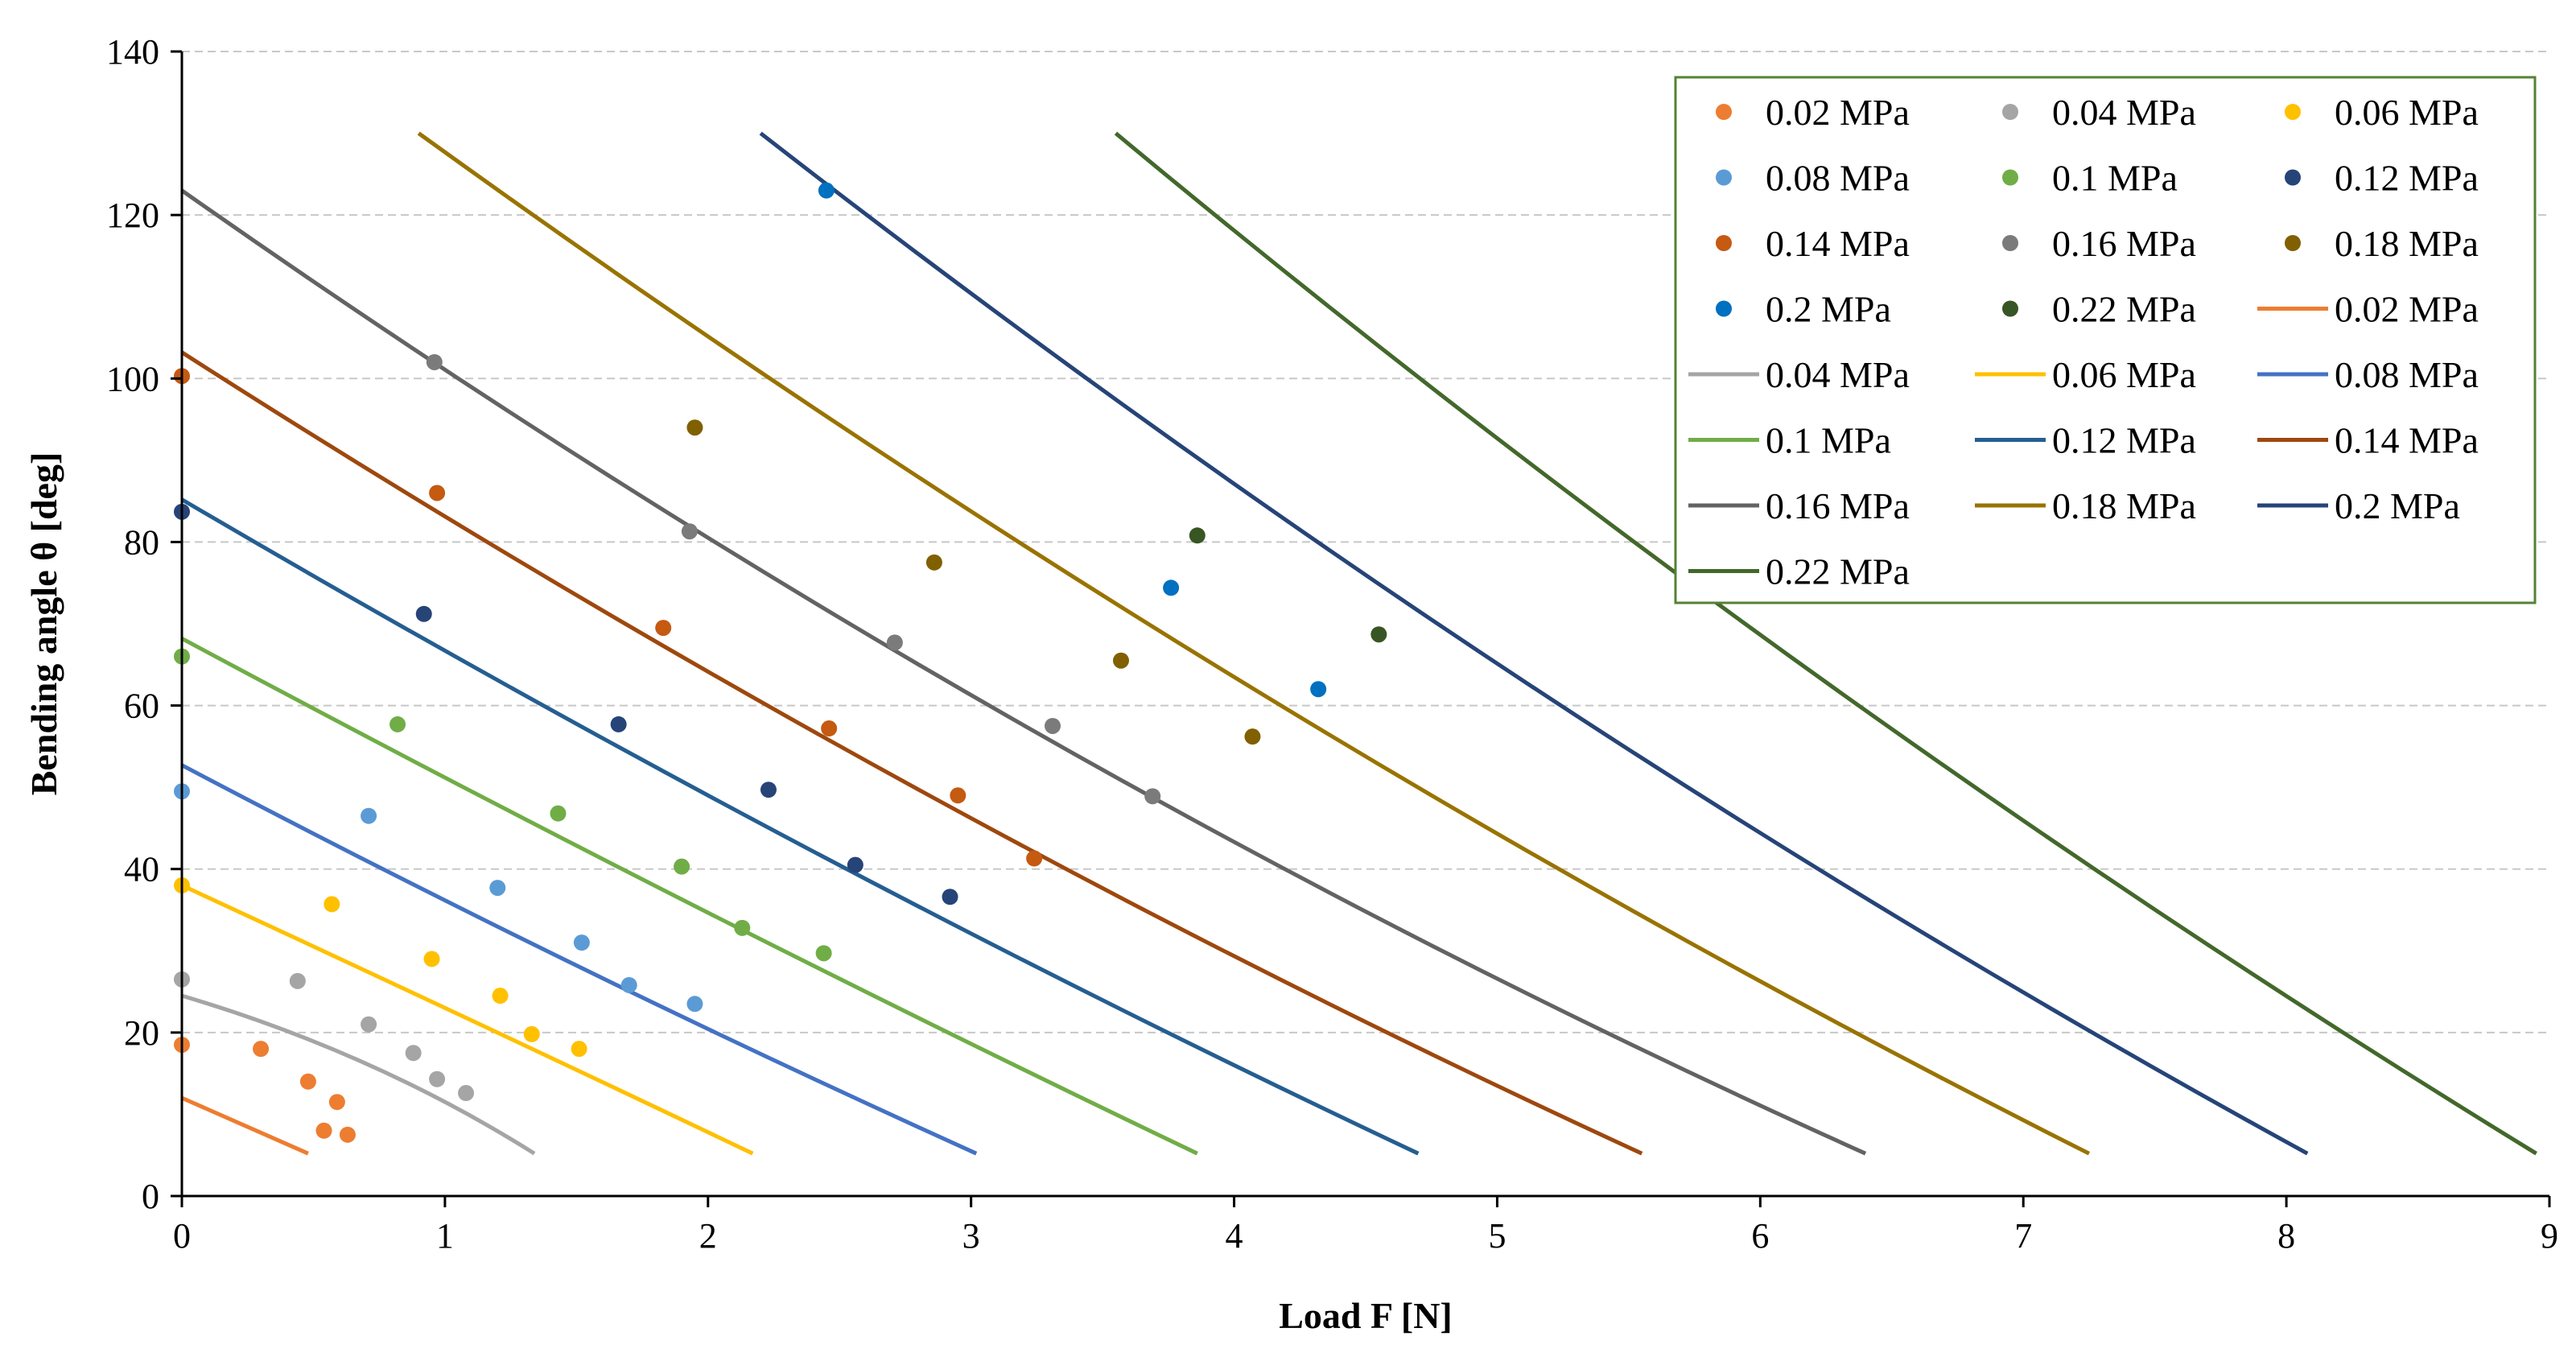  I want to click on x-tick-label: 3, so click(971, 1236).